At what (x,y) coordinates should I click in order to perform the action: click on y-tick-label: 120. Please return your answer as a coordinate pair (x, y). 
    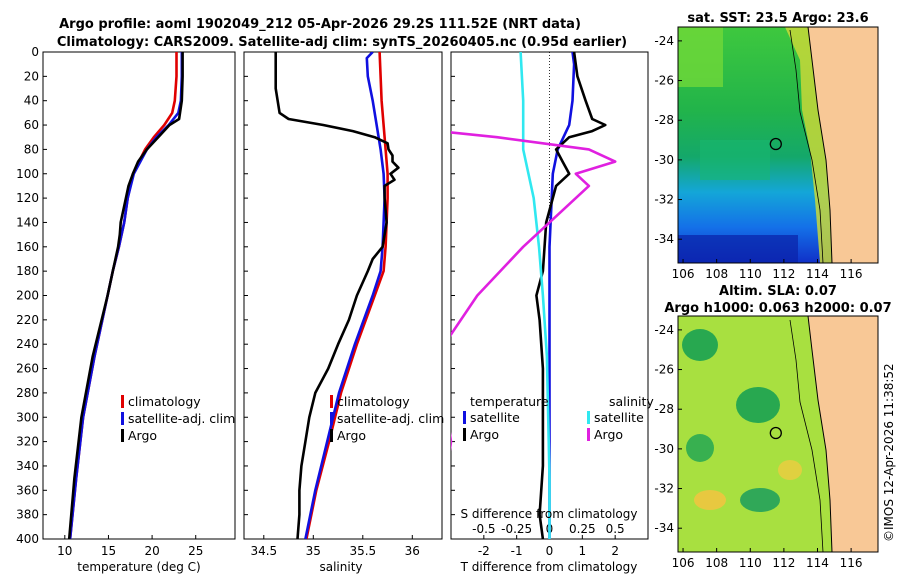
    Looking at the image, I should click on (27, 198).